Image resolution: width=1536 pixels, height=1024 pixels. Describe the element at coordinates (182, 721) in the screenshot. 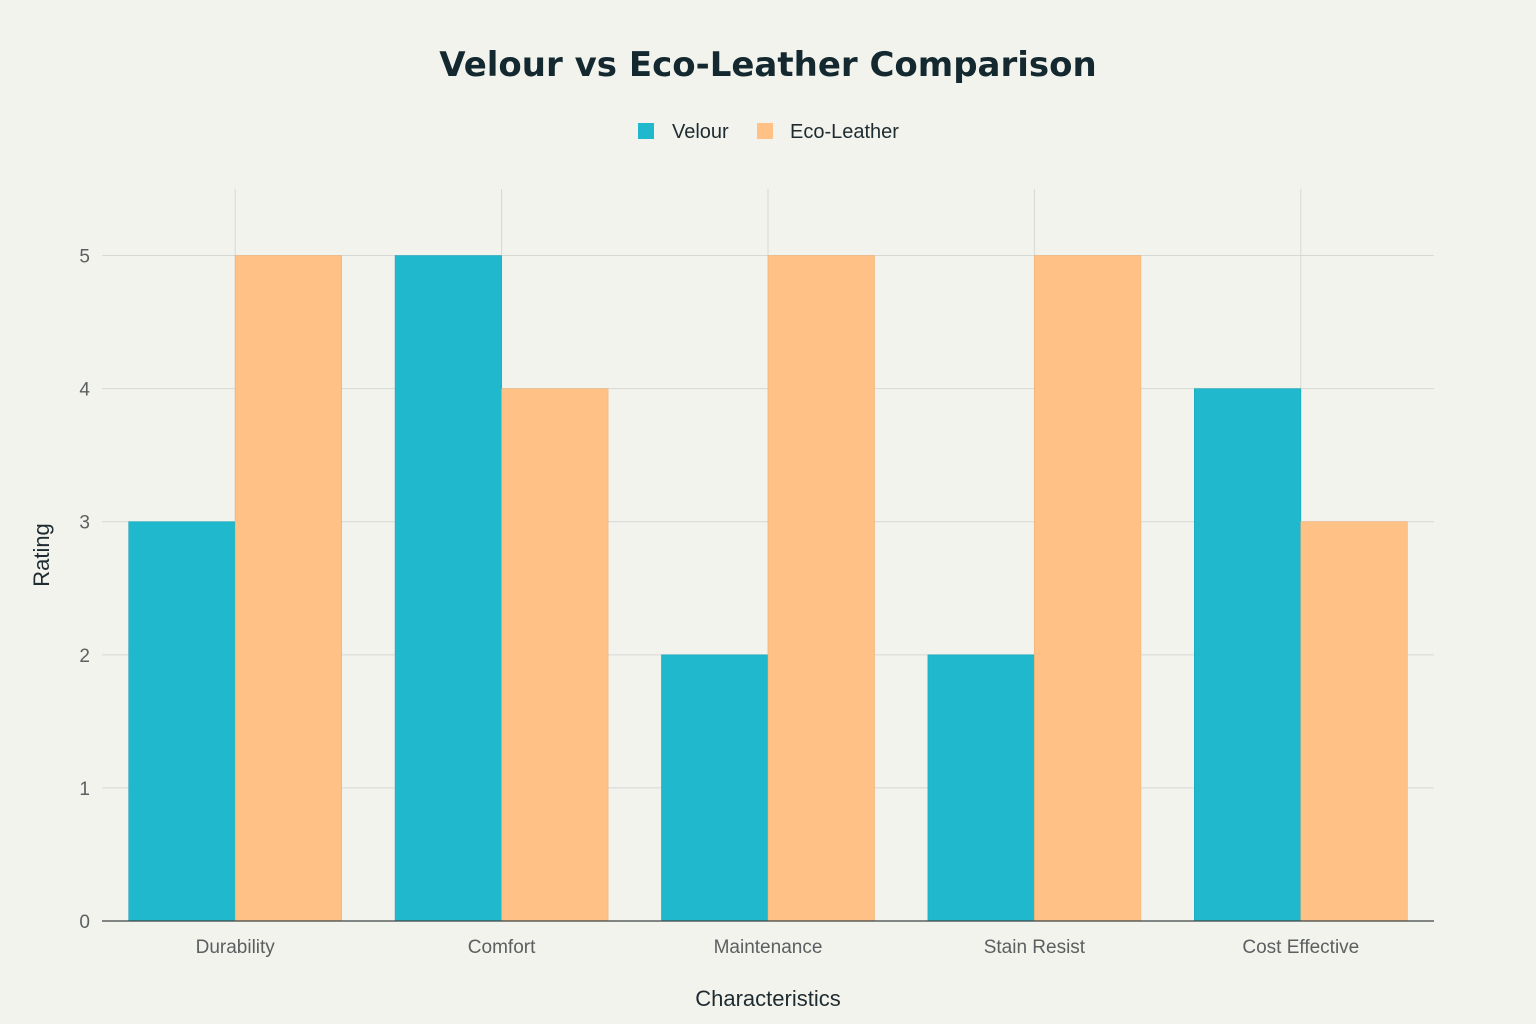

I see `bar-velour-durability` at that location.